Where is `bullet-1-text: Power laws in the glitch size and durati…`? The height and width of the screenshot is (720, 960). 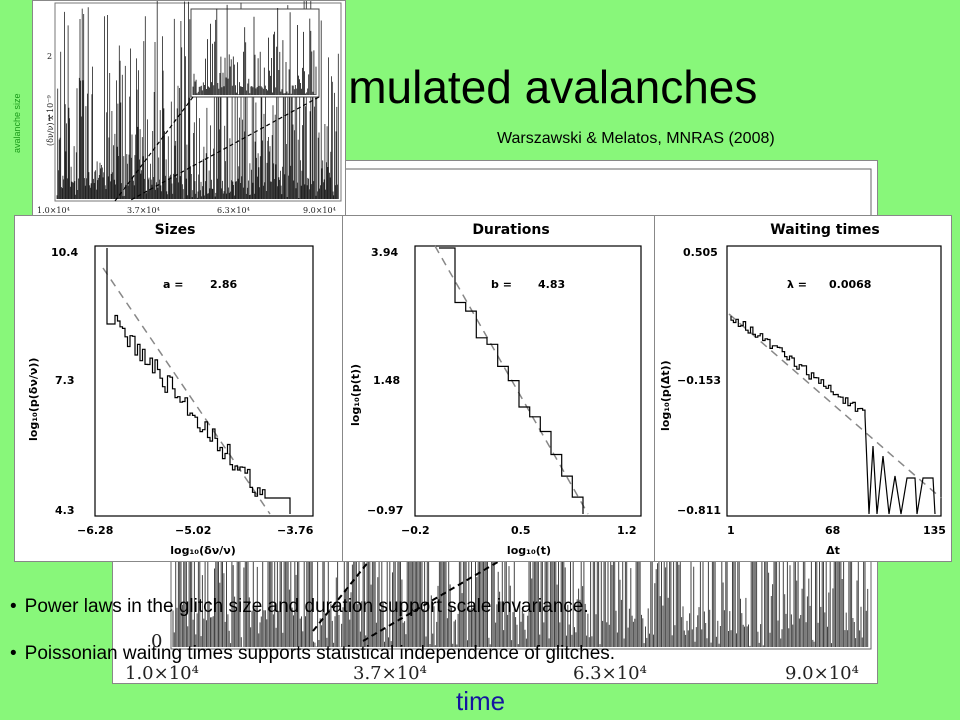 bullet-1-text: Power laws in the glitch size and durati… is located at coordinates (306, 606).